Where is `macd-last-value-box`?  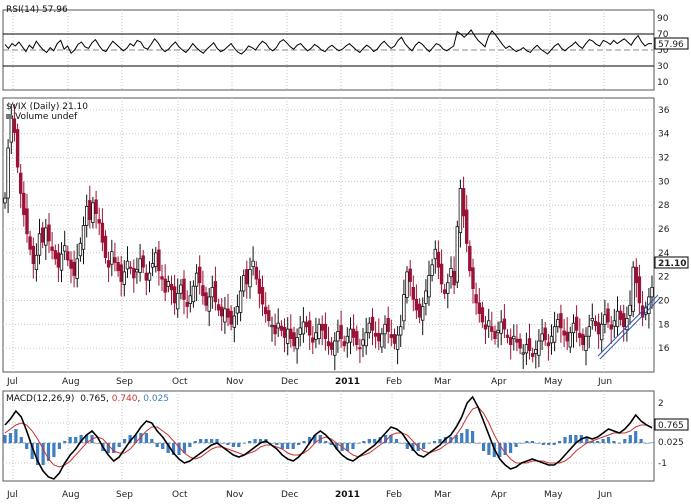
macd-last-value-box is located at coordinates (671, 424).